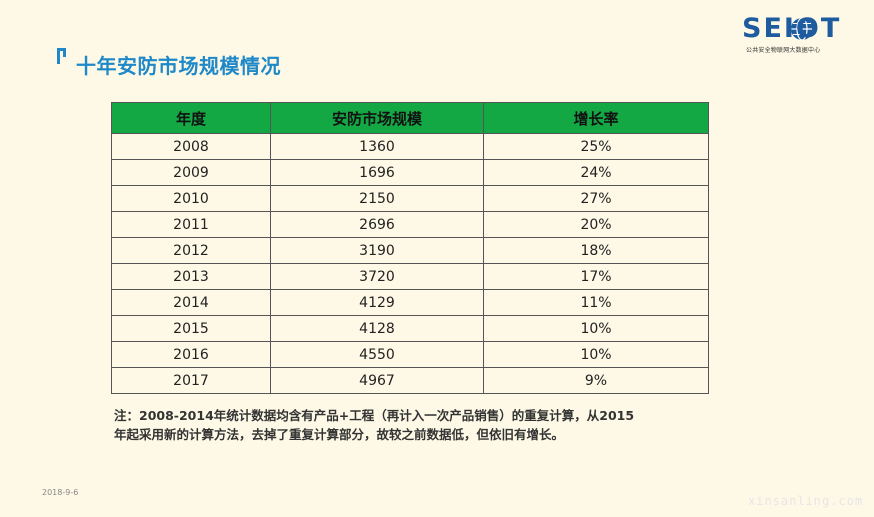 The image size is (874, 517). What do you see at coordinates (596, 224) in the screenshot?
I see `cell-growth-rate: 20%` at bounding box center [596, 224].